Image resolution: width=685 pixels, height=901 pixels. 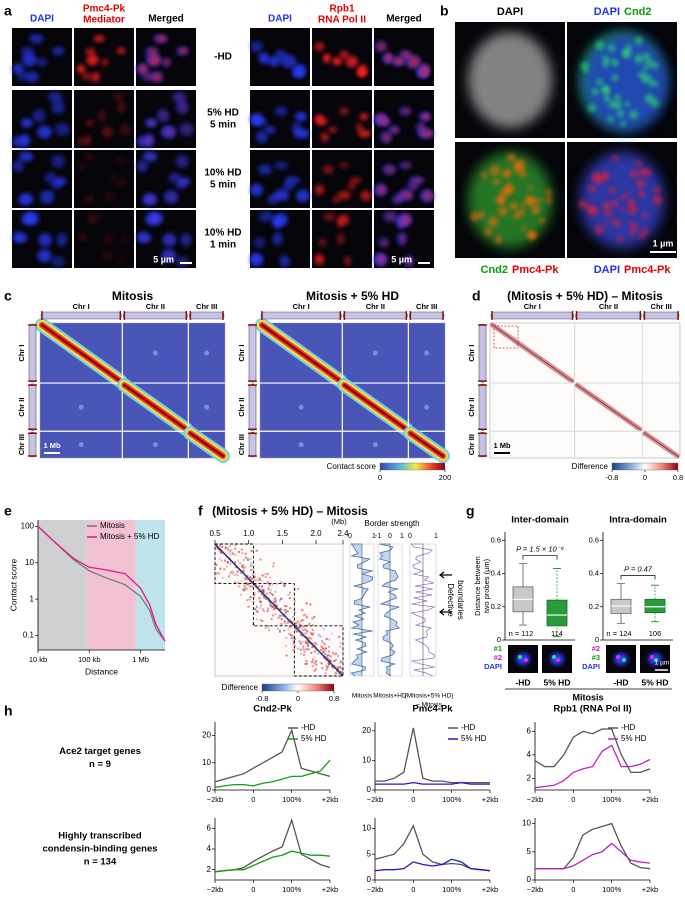 What do you see at coordinates (445, 477) in the screenshot?
I see `colorbar-tick-label: 200` at bounding box center [445, 477].